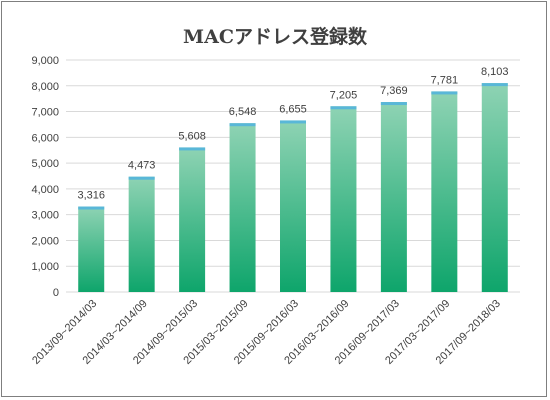  I want to click on data-label: 6,548, so click(243, 112).